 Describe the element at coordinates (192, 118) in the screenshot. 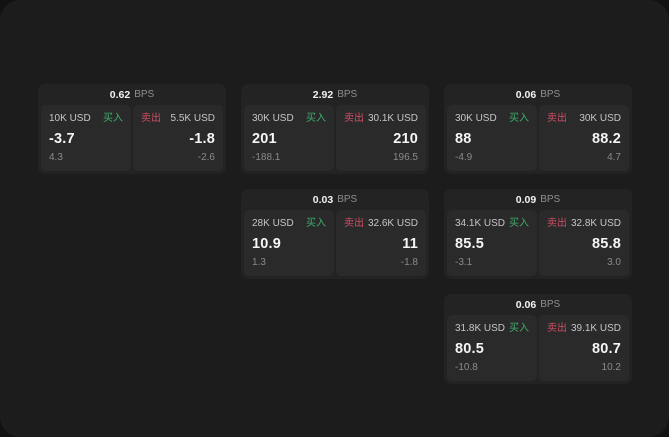

I see `sell-amount: 5.5K USD` at that location.